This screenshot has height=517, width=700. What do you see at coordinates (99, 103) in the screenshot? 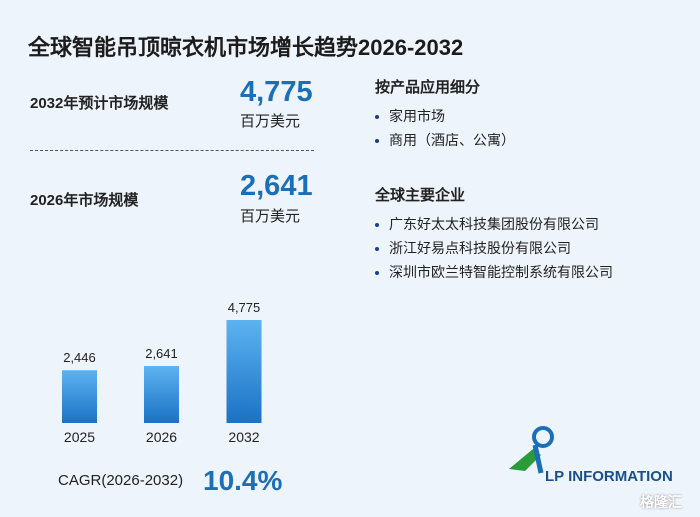
I see `stat-label: 2032年预计市场规模` at bounding box center [99, 103].